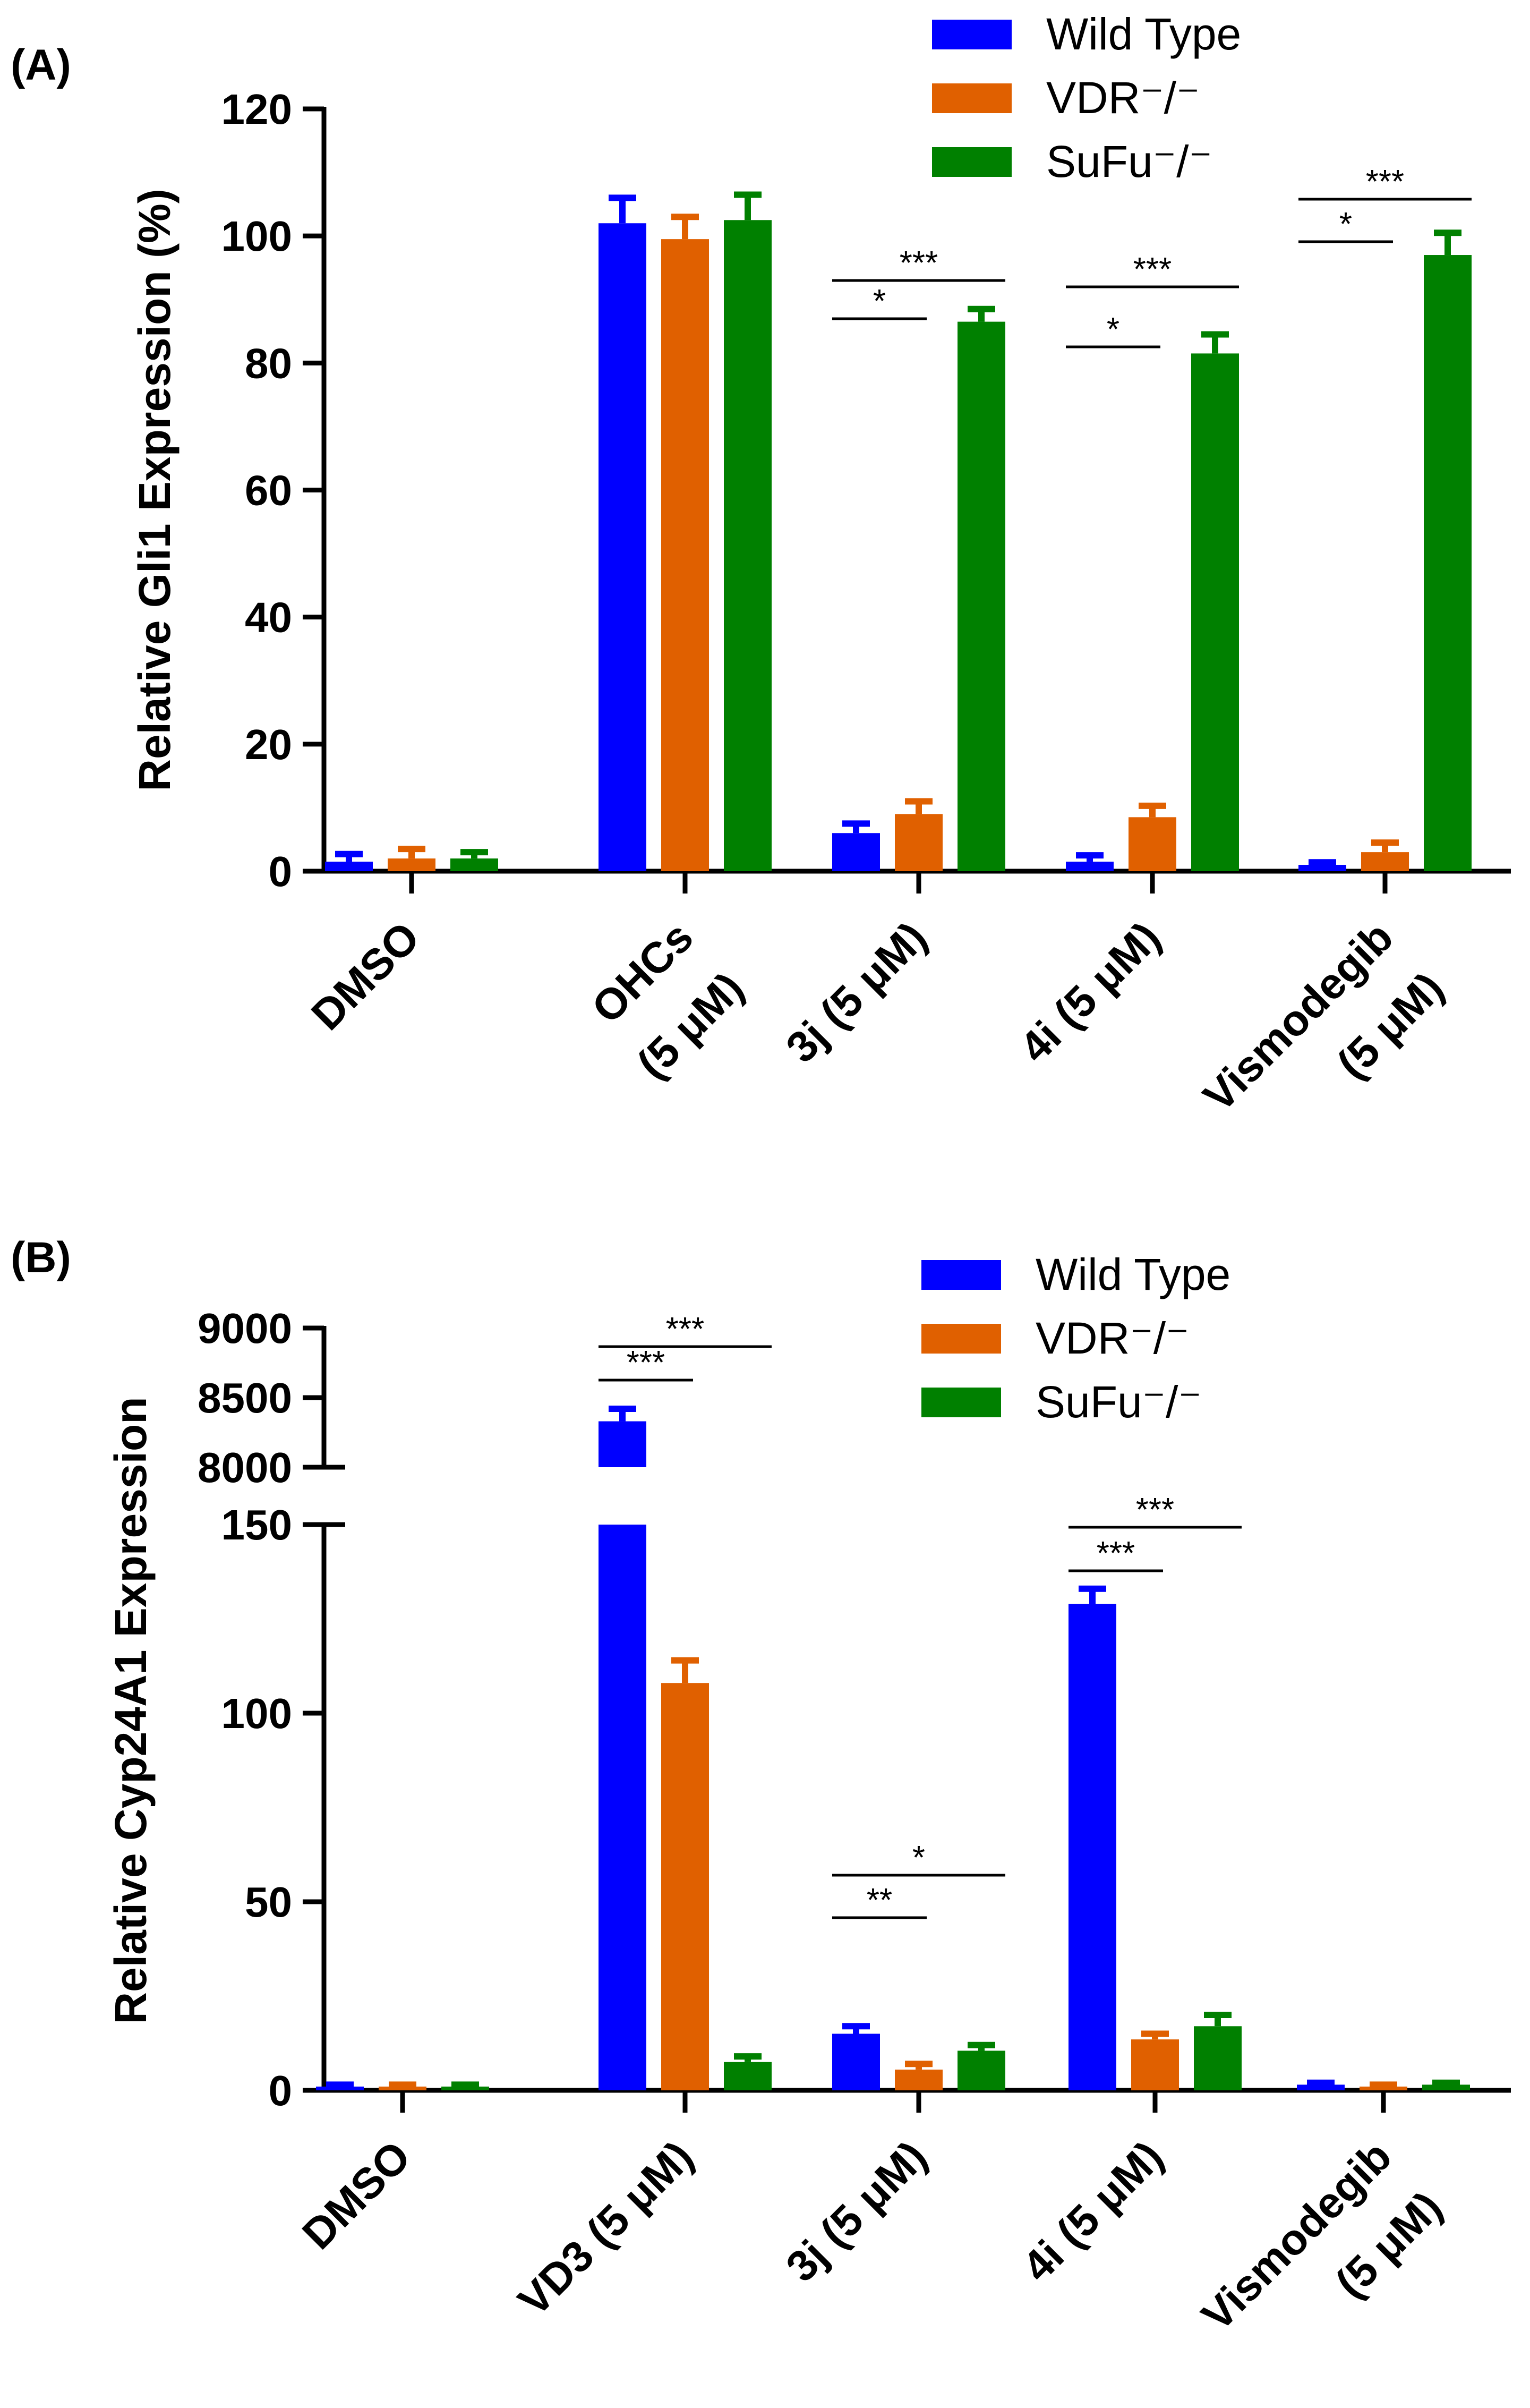 Image resolution: width=1530 pixels, height=2408 pixels. Describe the element at coordinates (1123, 98) in the screenshot. I see `panel-a-legend-label-1: VDR⁻/⁻` at that location.